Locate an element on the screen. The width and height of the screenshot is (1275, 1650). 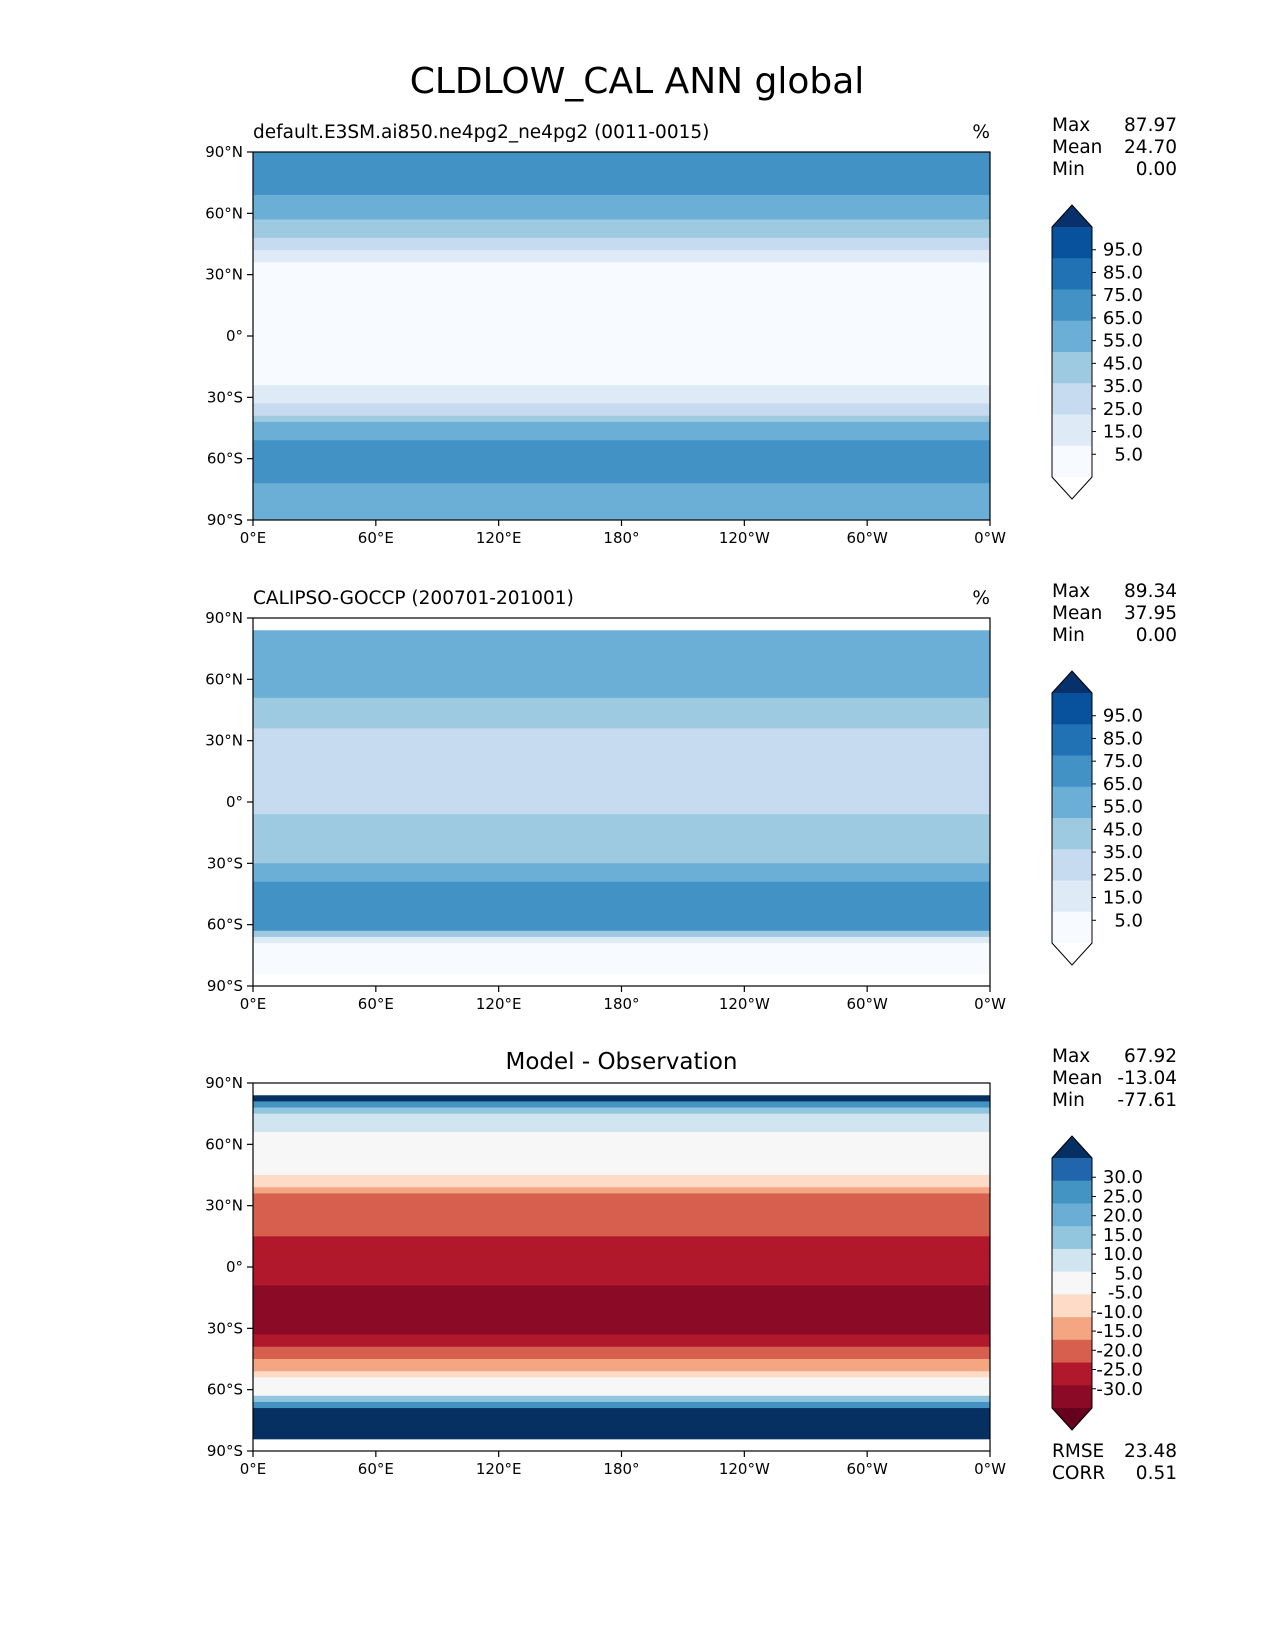
panel-title: CALIPSO-GOCCP (200701-201001) is located at coordinates (413, 598).